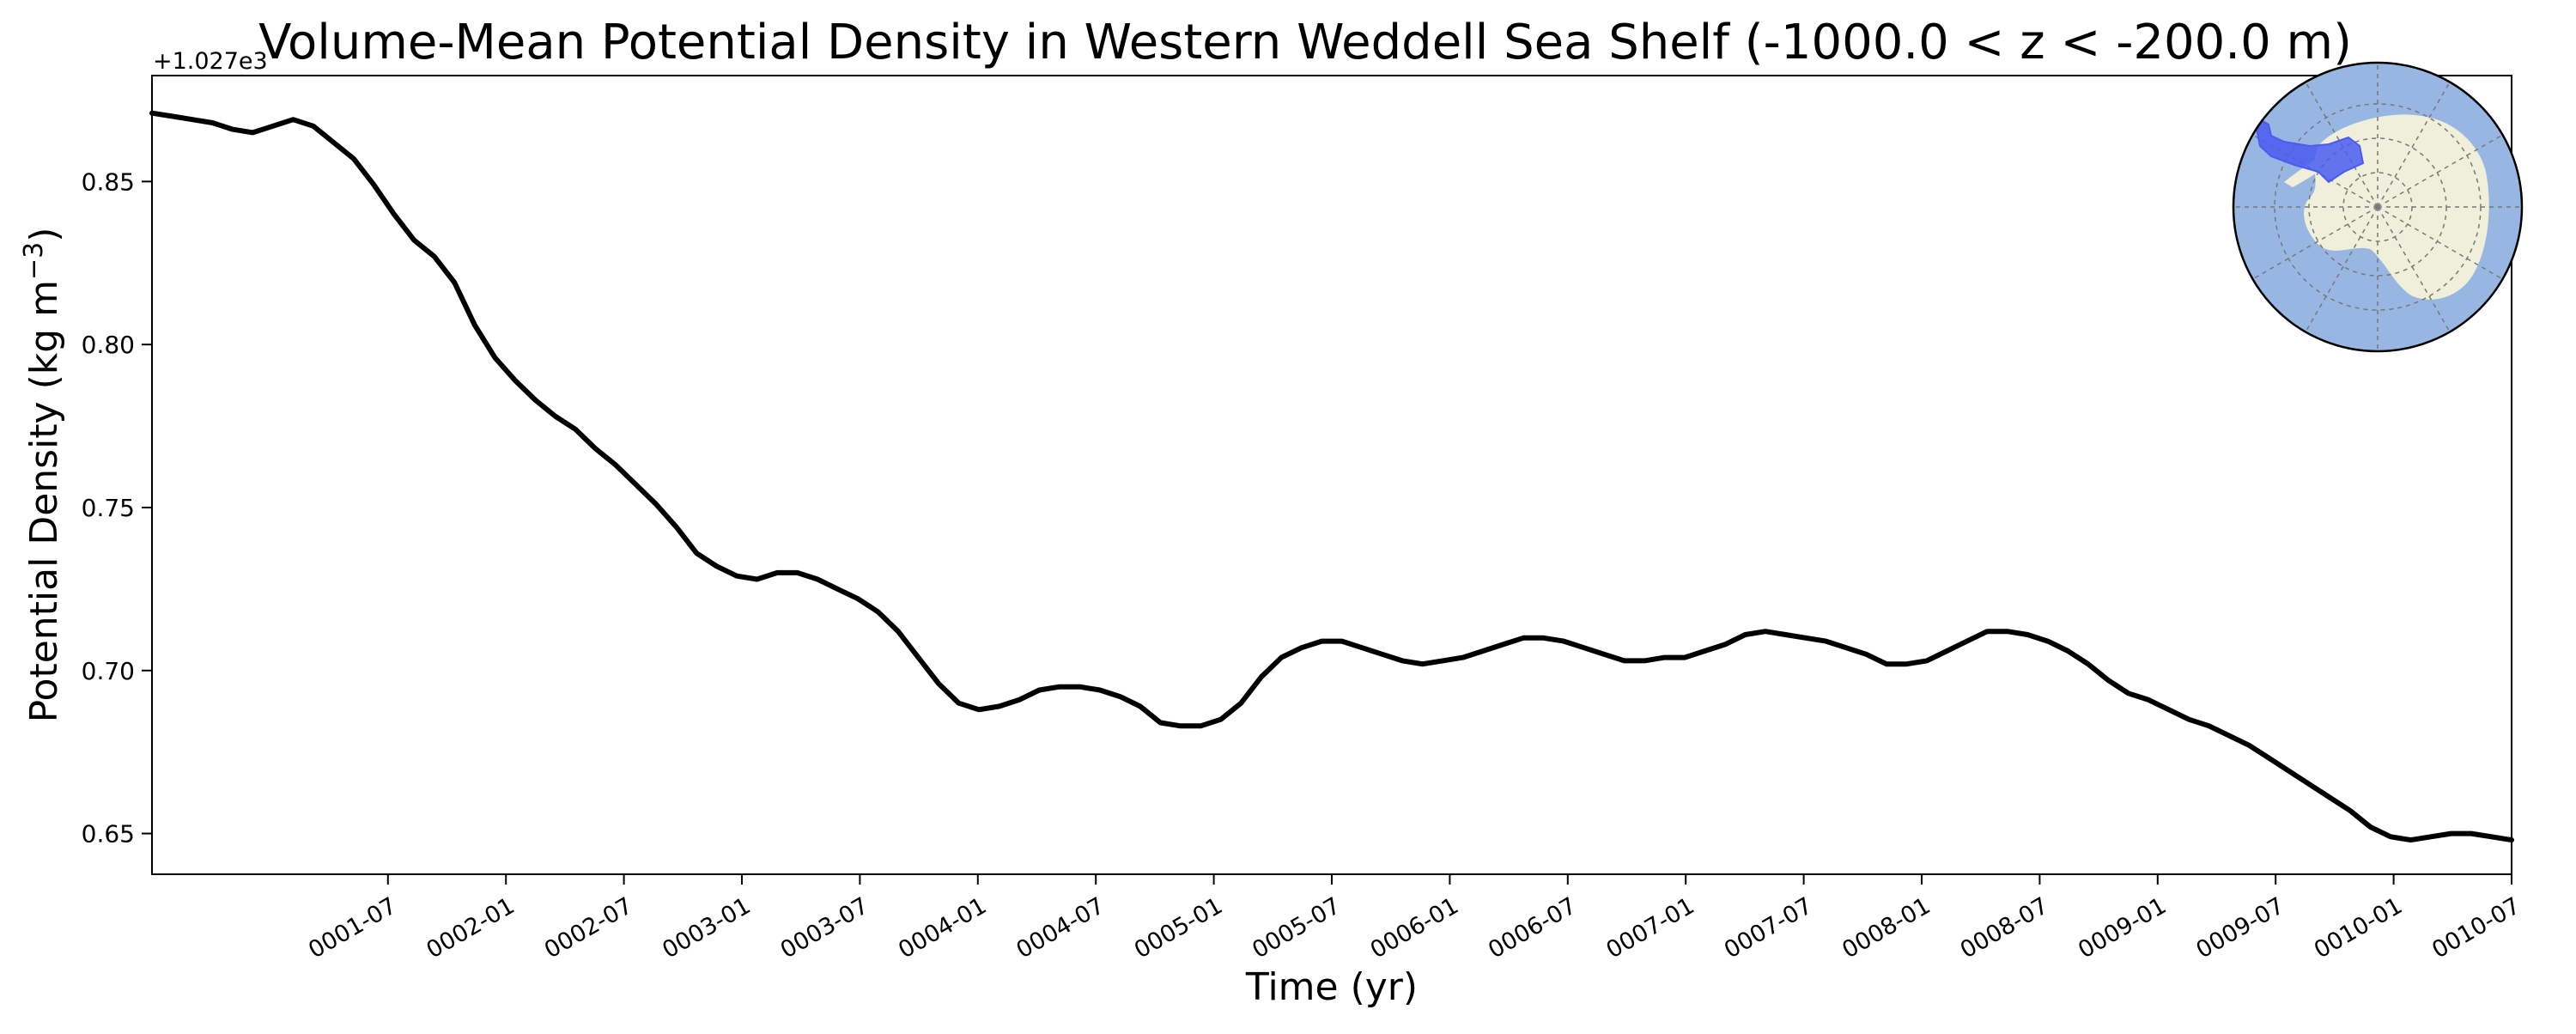 The height and width of the screenshot is (1034, 2576). Describe the element at coordinates (44, 501) in the screenshot. I see `y-axis-label-main: Potential Density (kg m` at that location.